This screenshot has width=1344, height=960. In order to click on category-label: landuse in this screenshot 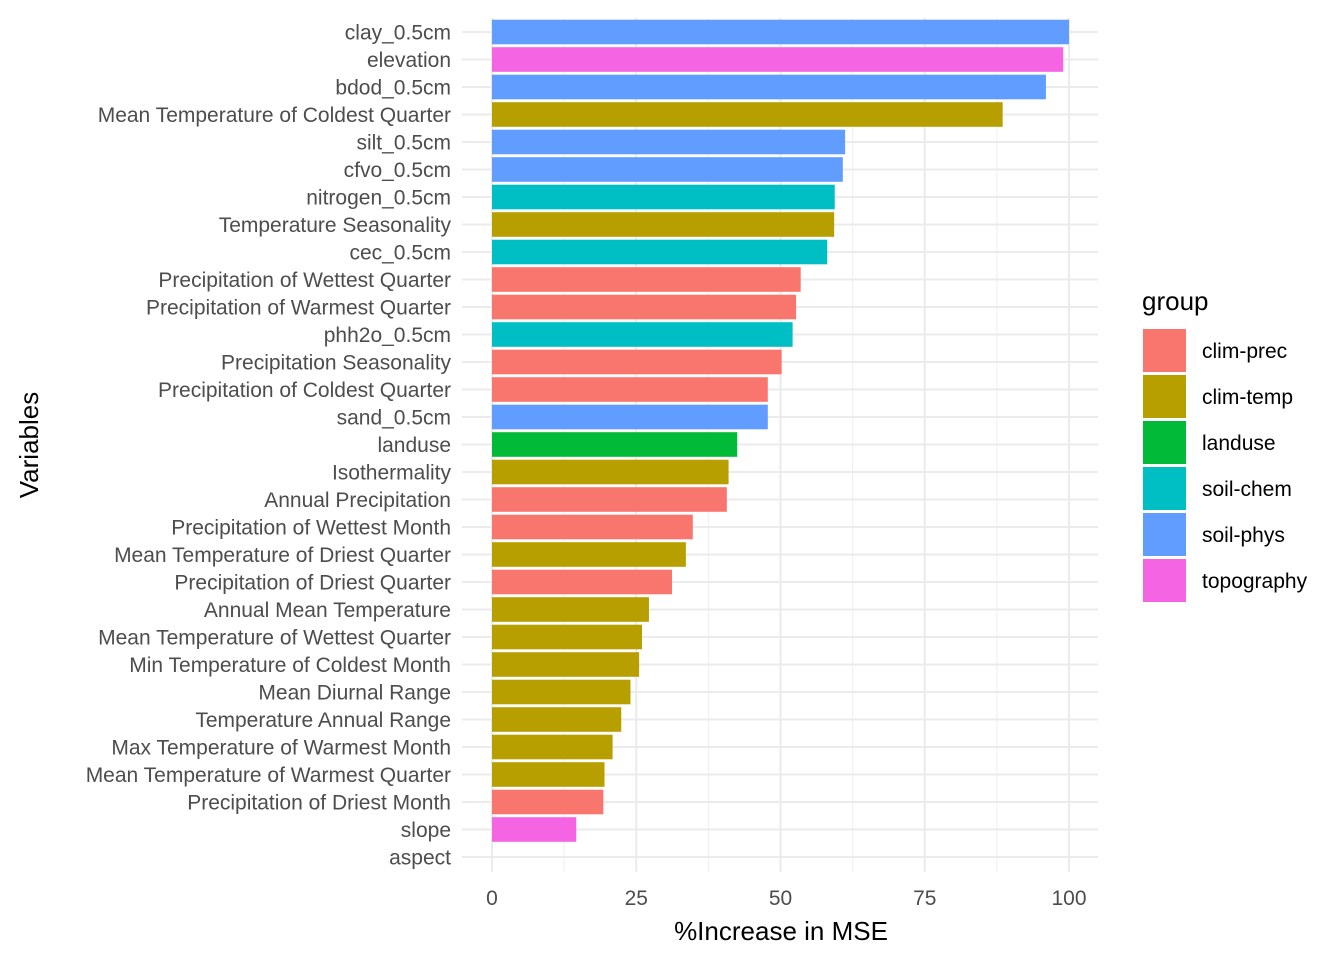, I will do `click(414, 445)`.